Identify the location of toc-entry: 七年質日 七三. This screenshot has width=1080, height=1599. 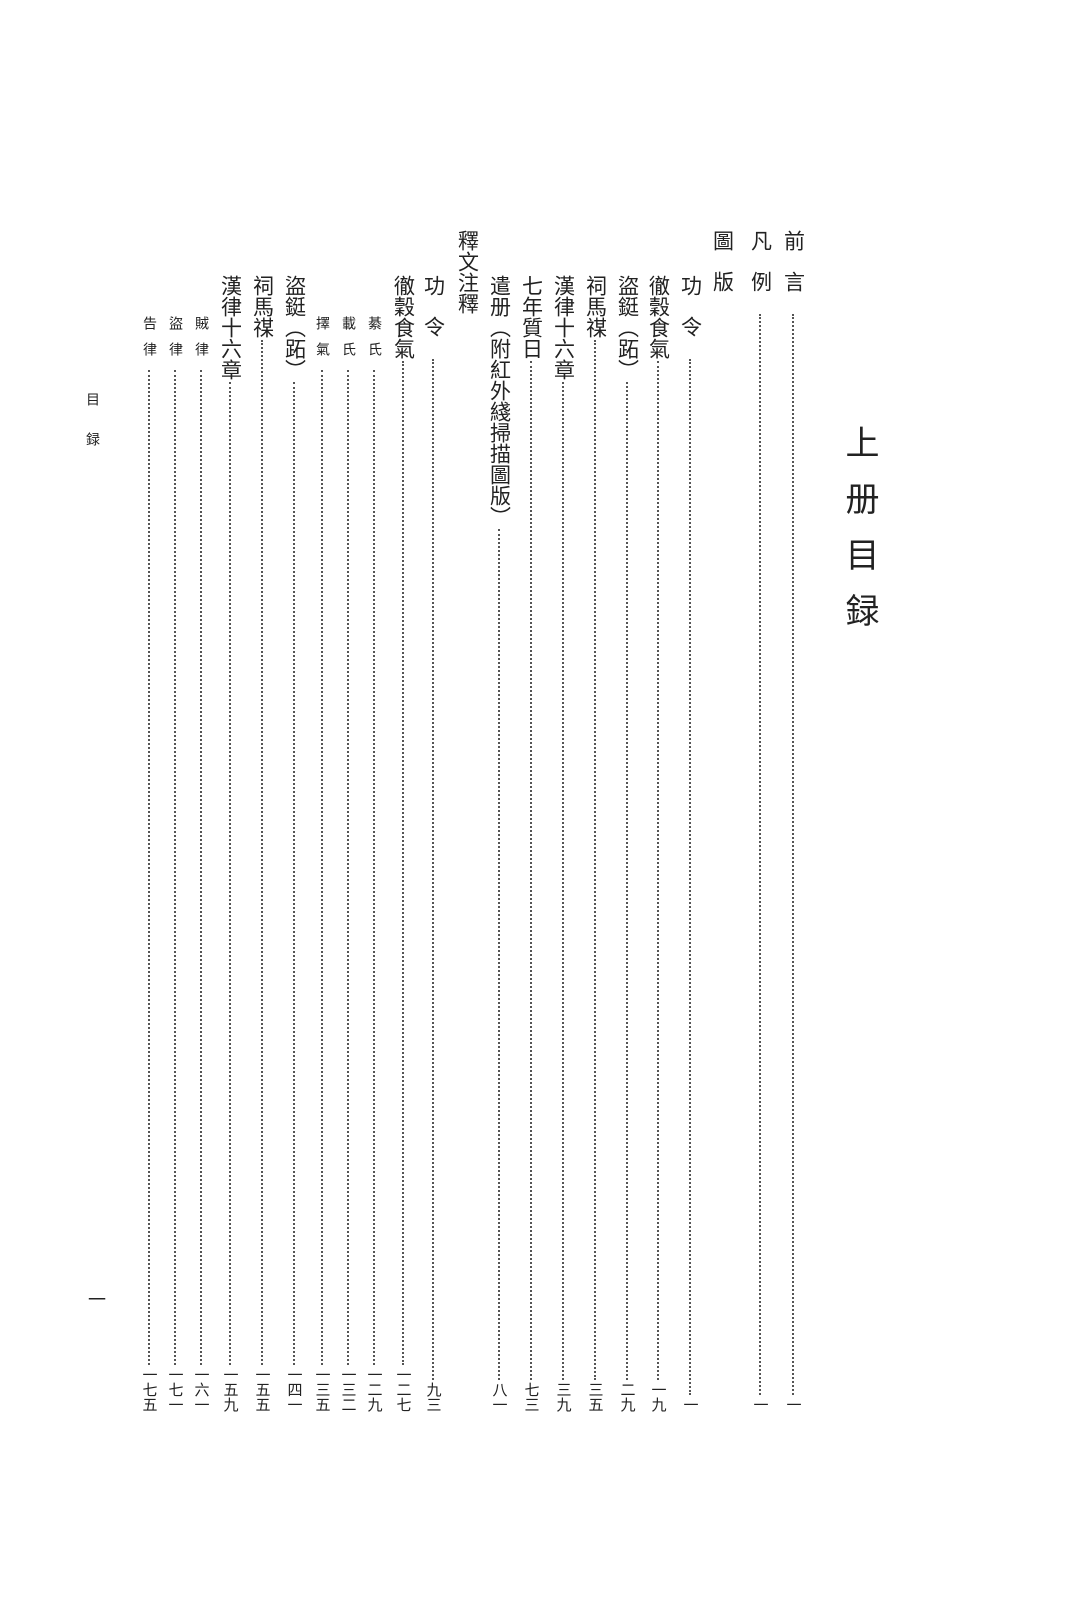
(531, 843).